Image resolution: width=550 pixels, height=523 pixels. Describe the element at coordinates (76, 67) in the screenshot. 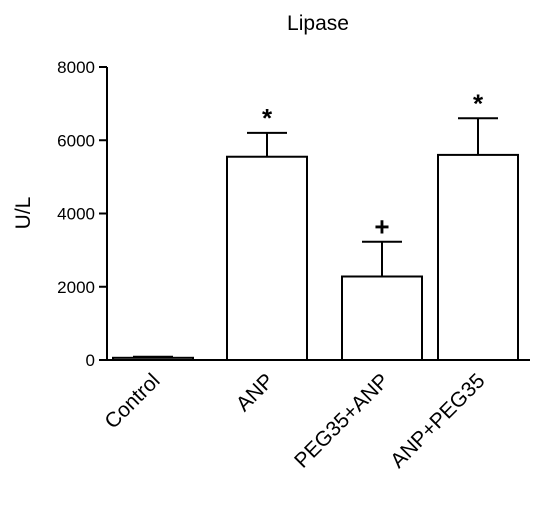

I see `y-tick-label-4: 8000` at that location.